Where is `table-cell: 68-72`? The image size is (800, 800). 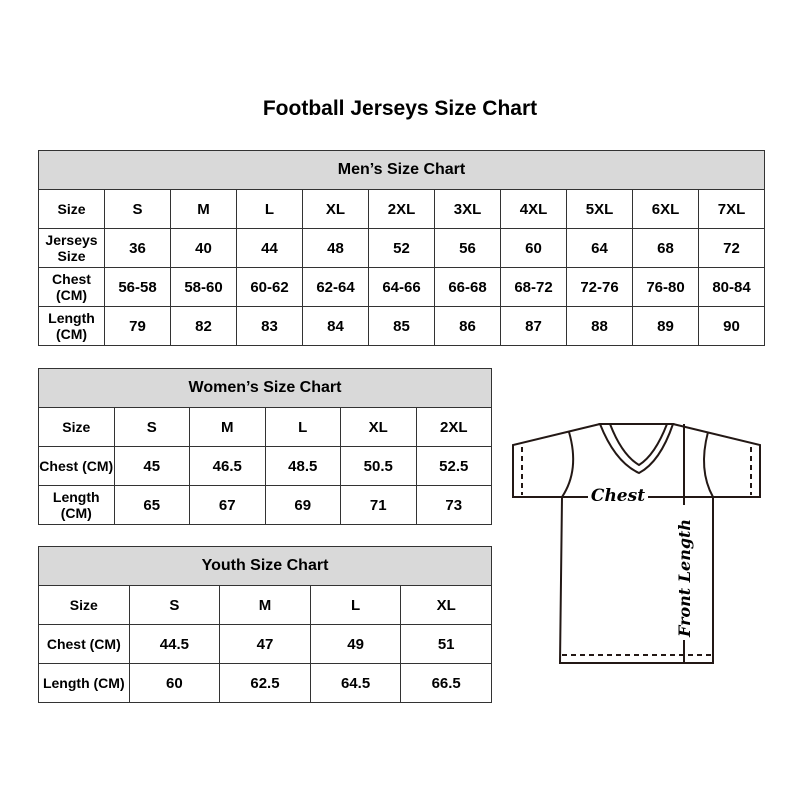
table-cell: 68-72 is located at coordinates (533, 287).